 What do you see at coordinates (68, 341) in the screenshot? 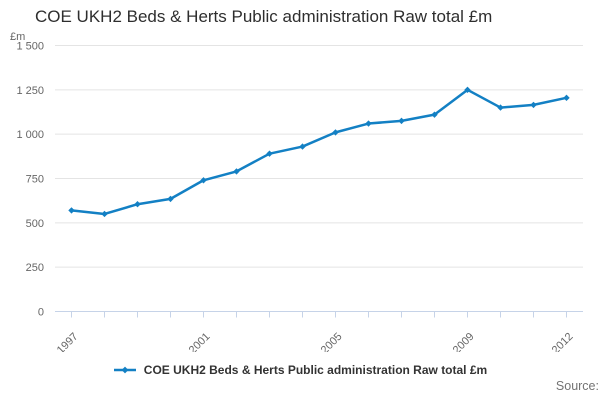
I see `x-axis-tick-label: 1997` at bounding box center [68, 341].